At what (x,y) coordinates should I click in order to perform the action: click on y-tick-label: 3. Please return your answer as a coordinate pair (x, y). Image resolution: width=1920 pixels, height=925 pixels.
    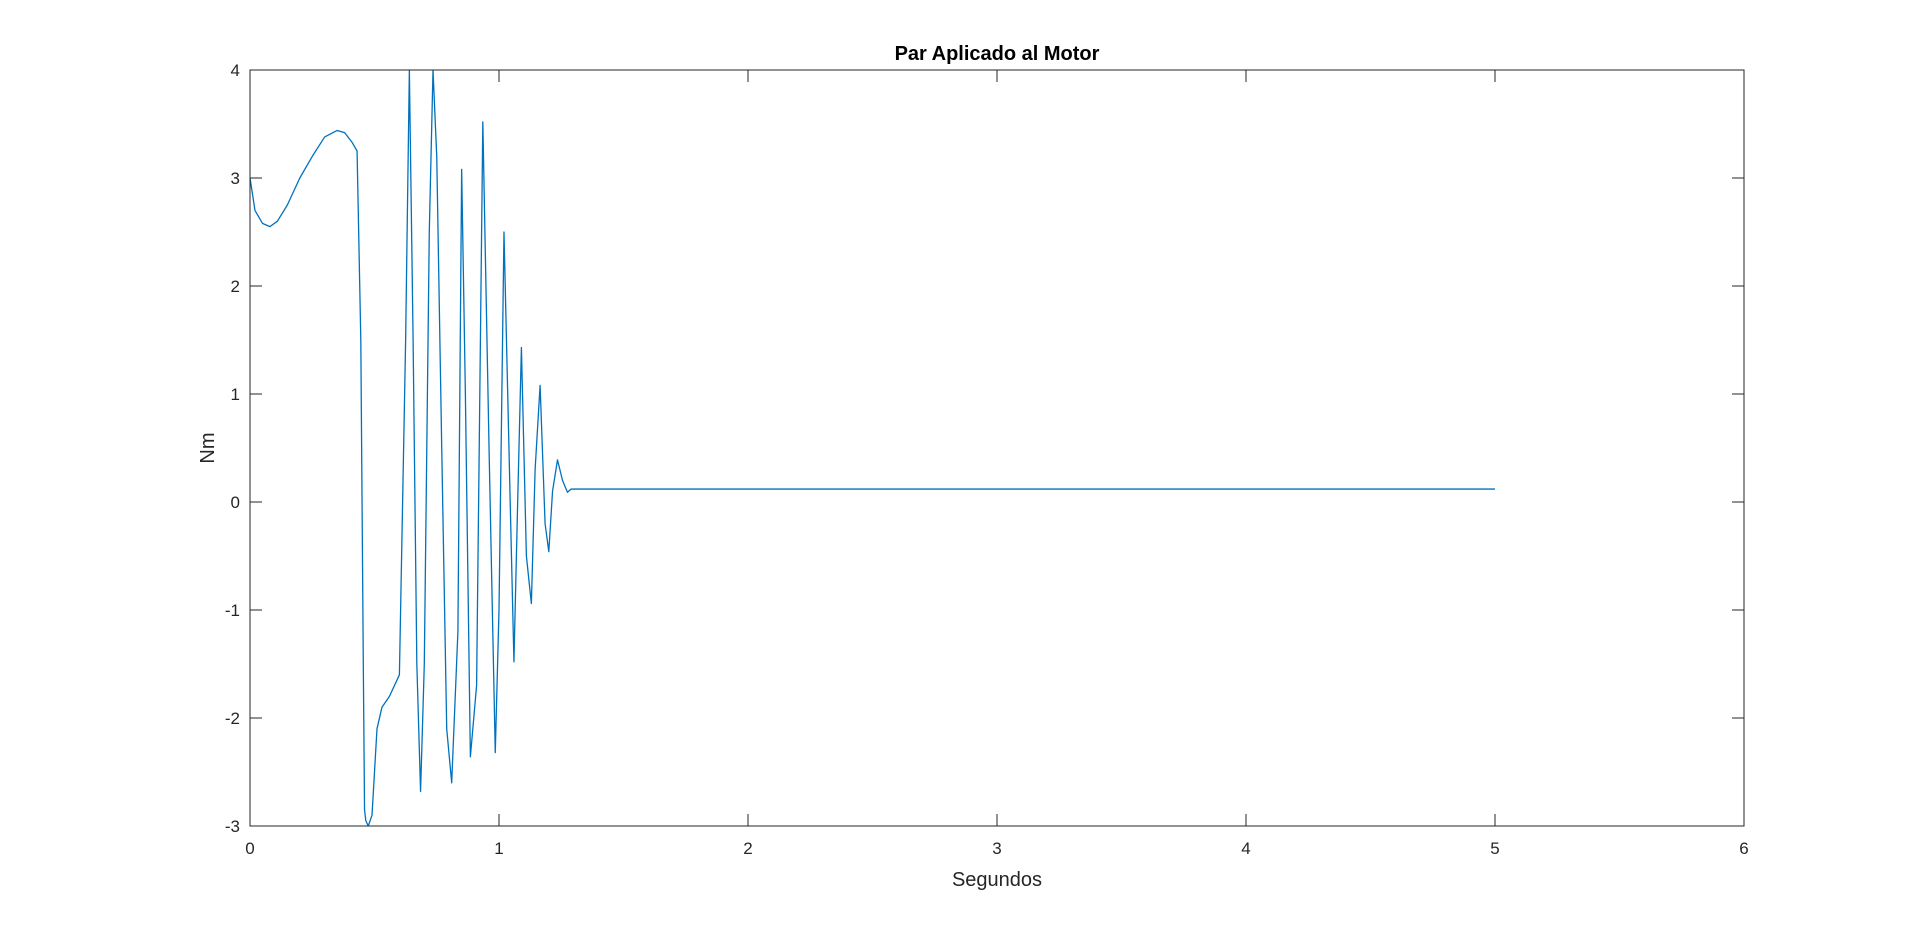
    Looking at the image, I should click on (235, 178).